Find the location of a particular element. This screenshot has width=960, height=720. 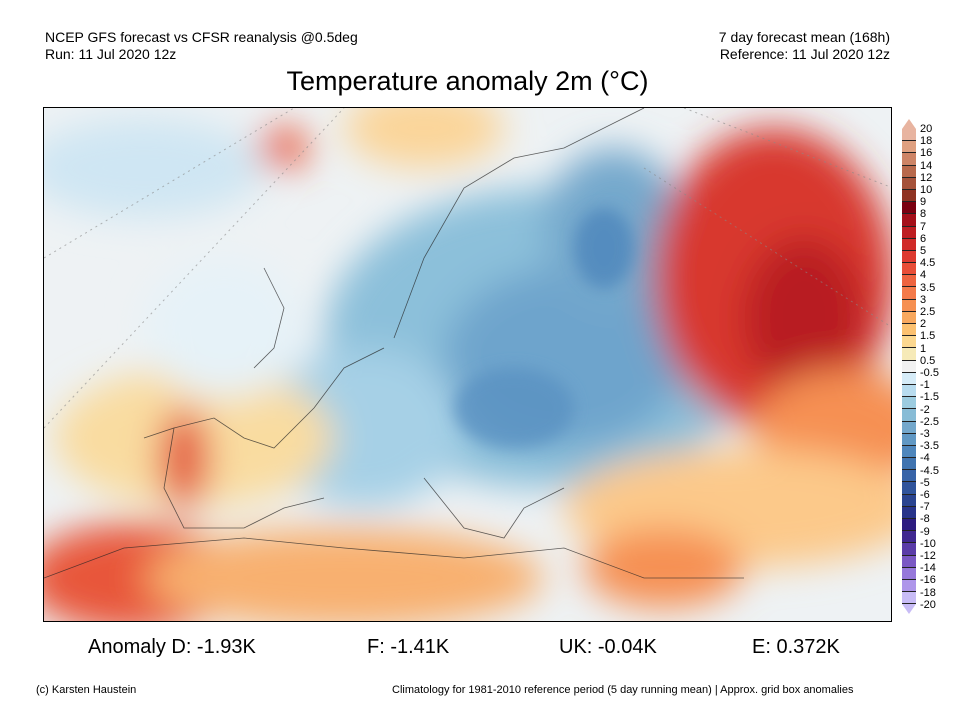

colorbar-label: -0.5 is located at coordinates (929, 373).